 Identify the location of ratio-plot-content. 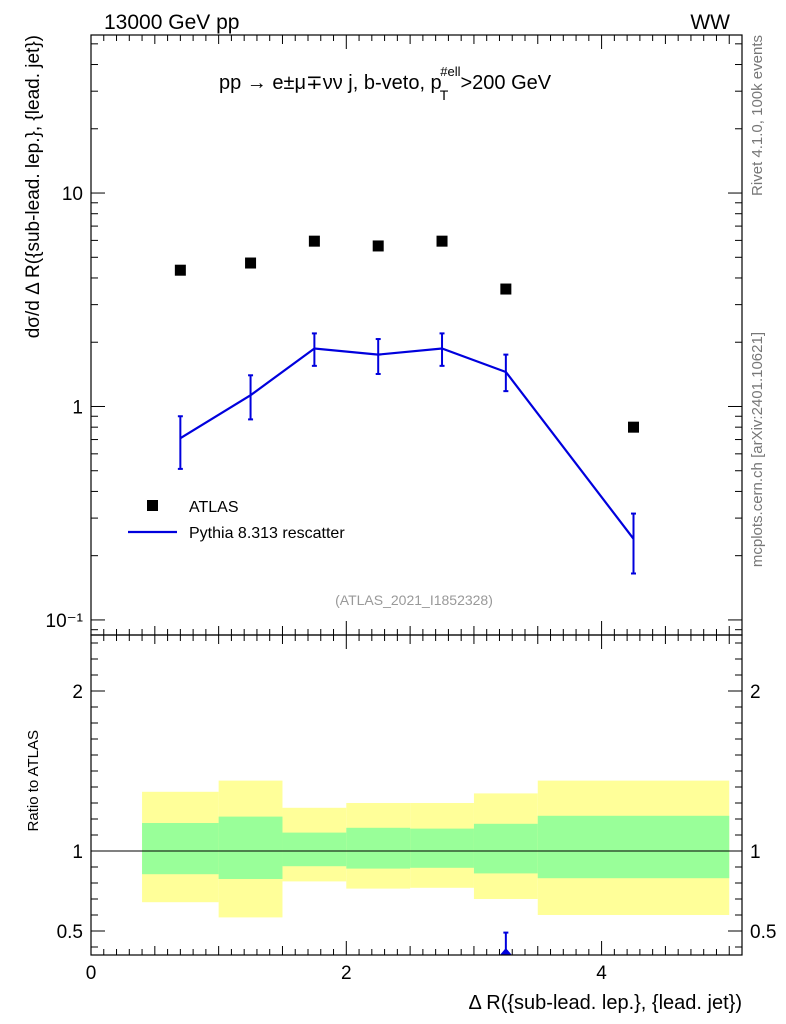
(416, 867).